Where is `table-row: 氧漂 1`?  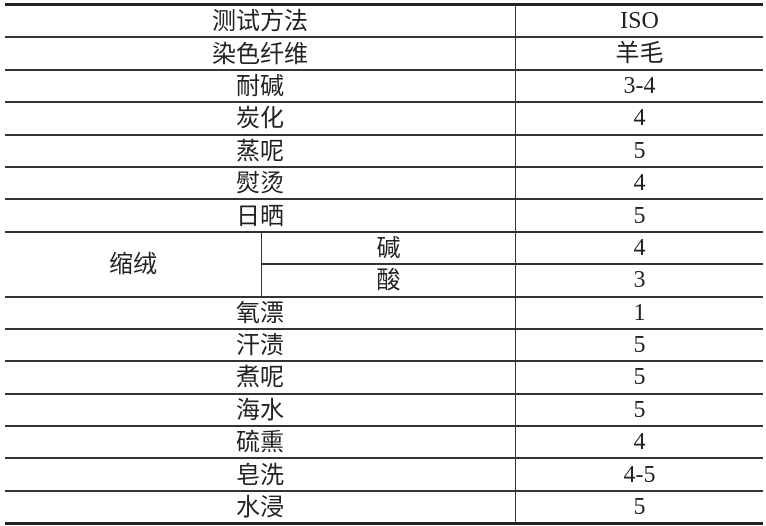 table-row: 氧漂 1 is located at coordinates (384, 312).